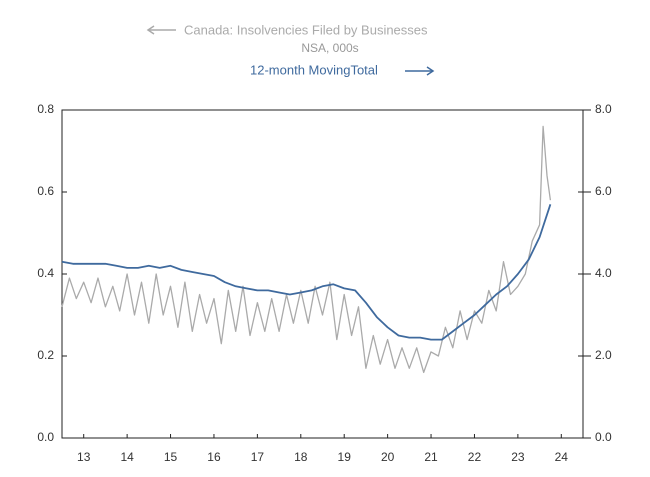  What do you see at coordinates (258, 457) in the screenshot?
I see `x-tick-label: 17` at bounding box center [258, 457].